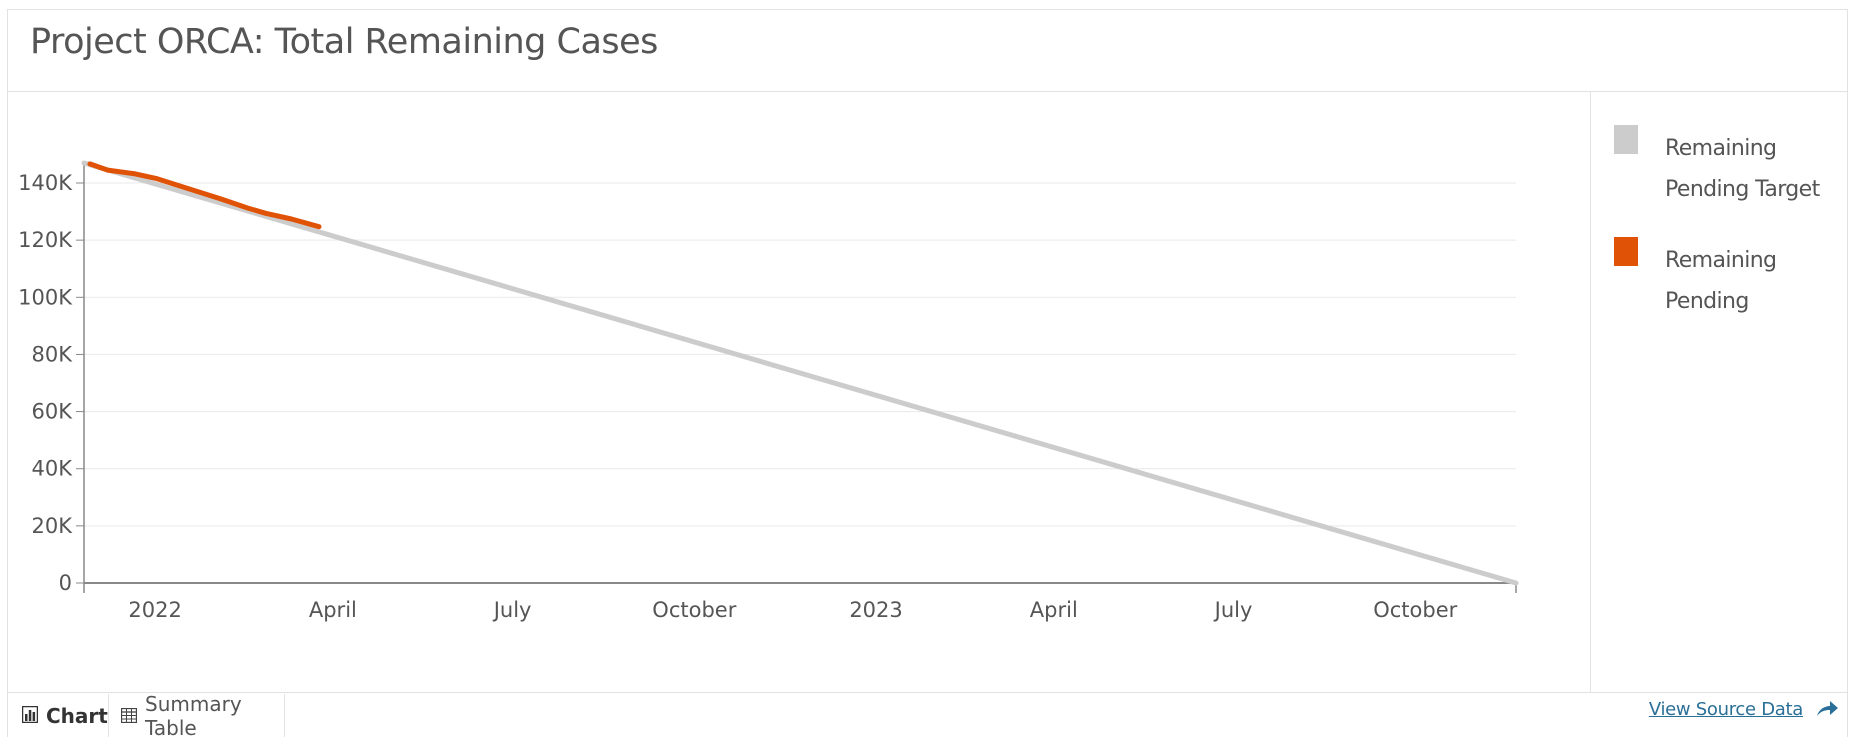 This screenshot has height=740, width=1849. What do you see at coordinates (344, 42) in the screenshot?
I see `page-title: Project ORCA: Total Remaining Cases` at bounding box center [344, 42].